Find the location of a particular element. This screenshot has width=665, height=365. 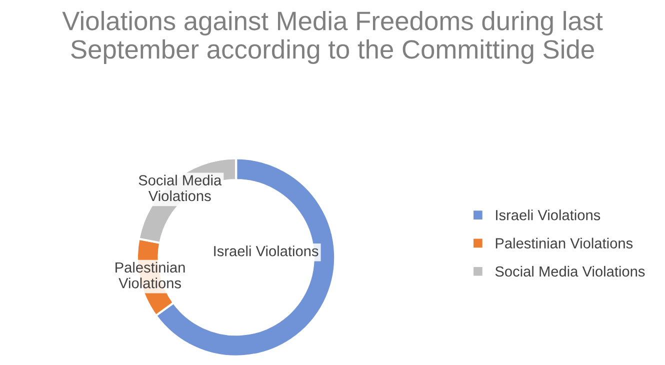

legend-label: Israeli Violations is located at coordinates (548, 215).